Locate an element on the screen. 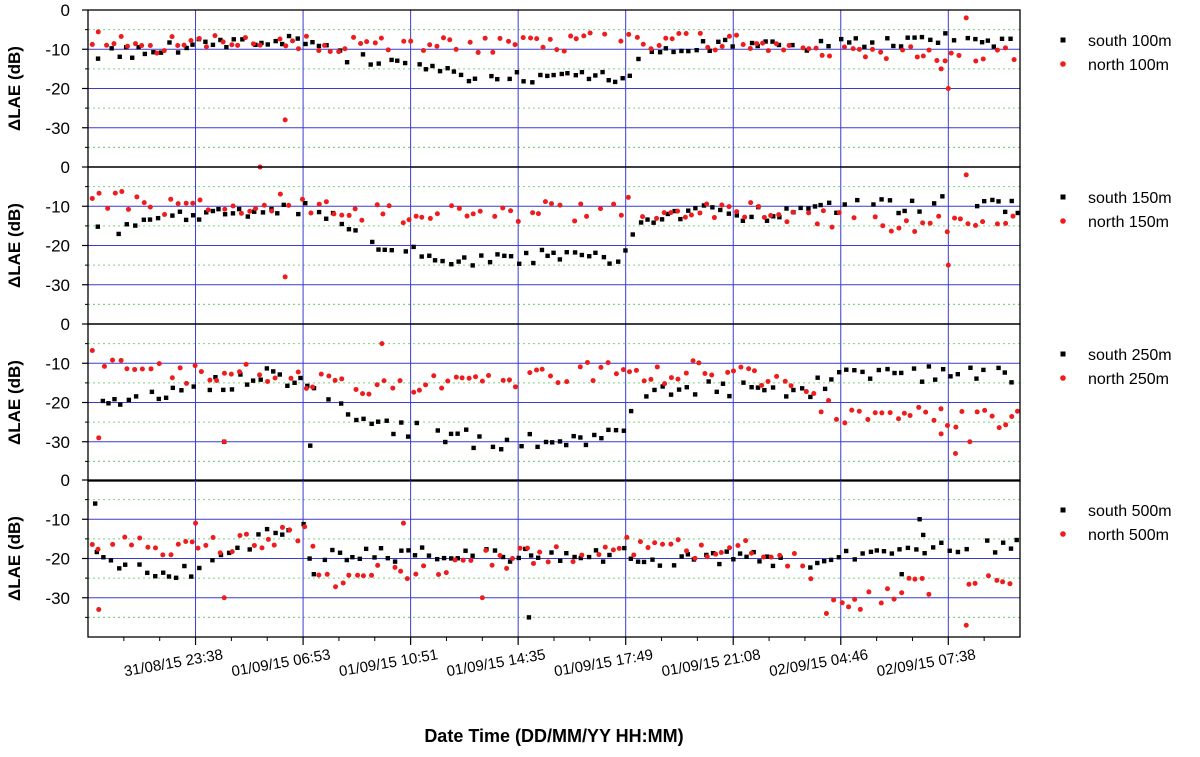  x-tick-label: 01/09/15 21:08 is located at coordinates (711, 663).